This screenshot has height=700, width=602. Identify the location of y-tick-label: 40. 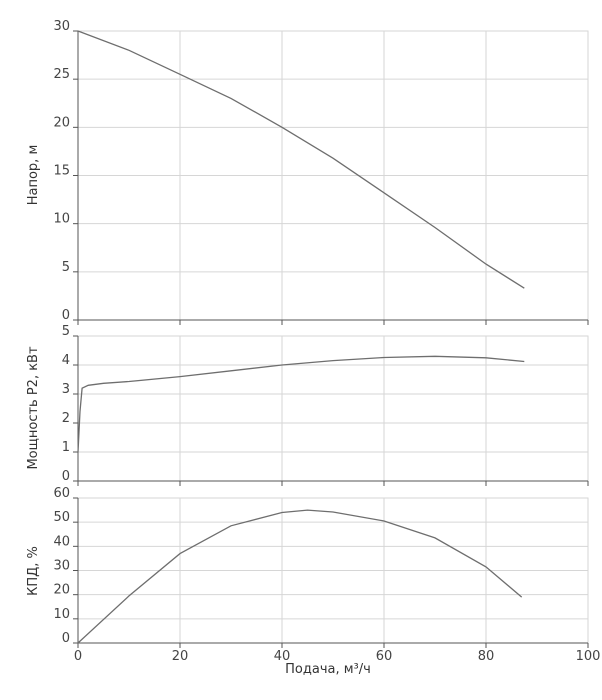
(61, 541).